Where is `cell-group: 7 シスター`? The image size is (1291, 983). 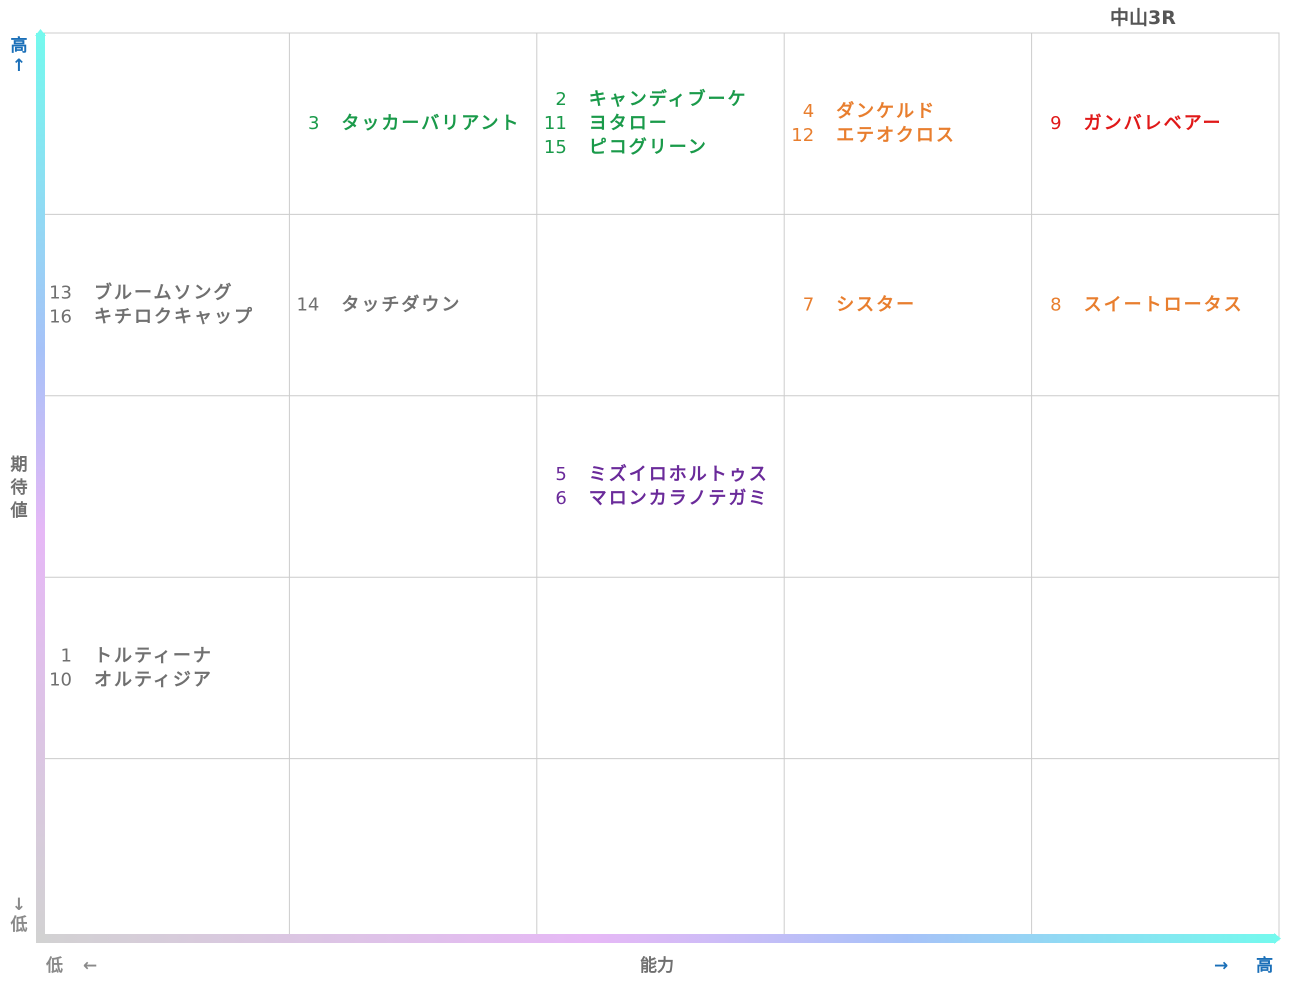 cell-group: 7 シスター is located at coordinates (859, 305).